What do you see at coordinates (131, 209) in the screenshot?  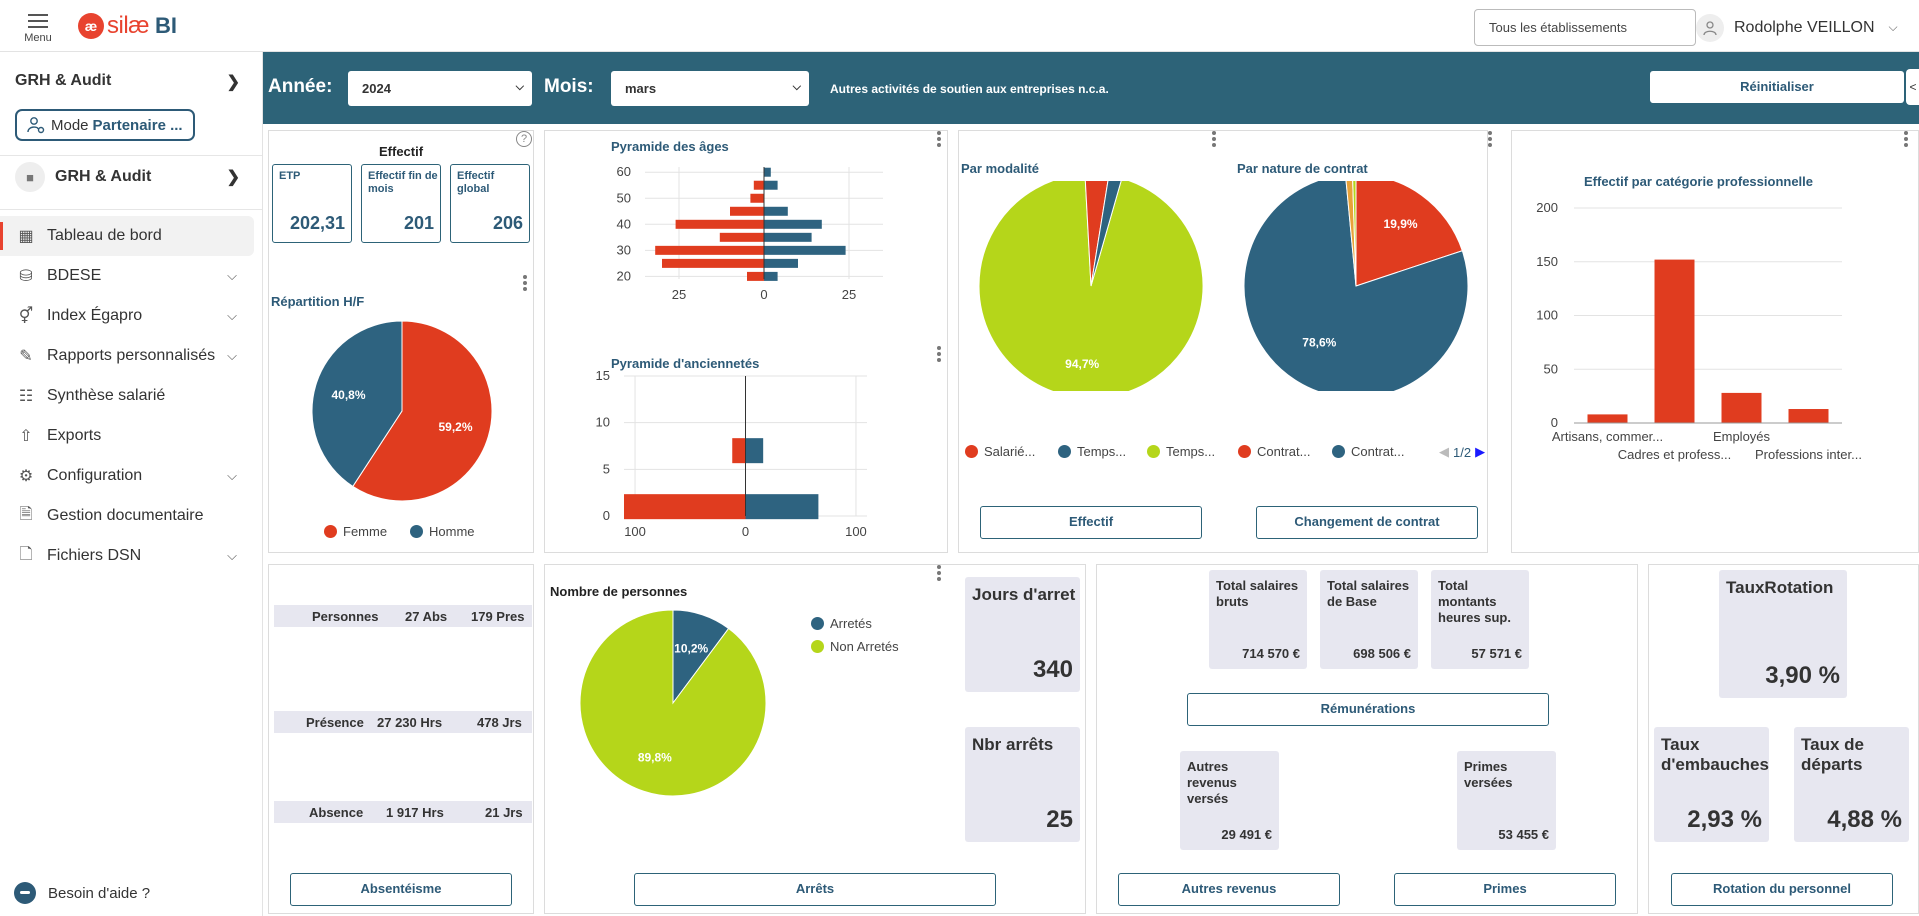 I see `divider` at bounding box center [131, 209].